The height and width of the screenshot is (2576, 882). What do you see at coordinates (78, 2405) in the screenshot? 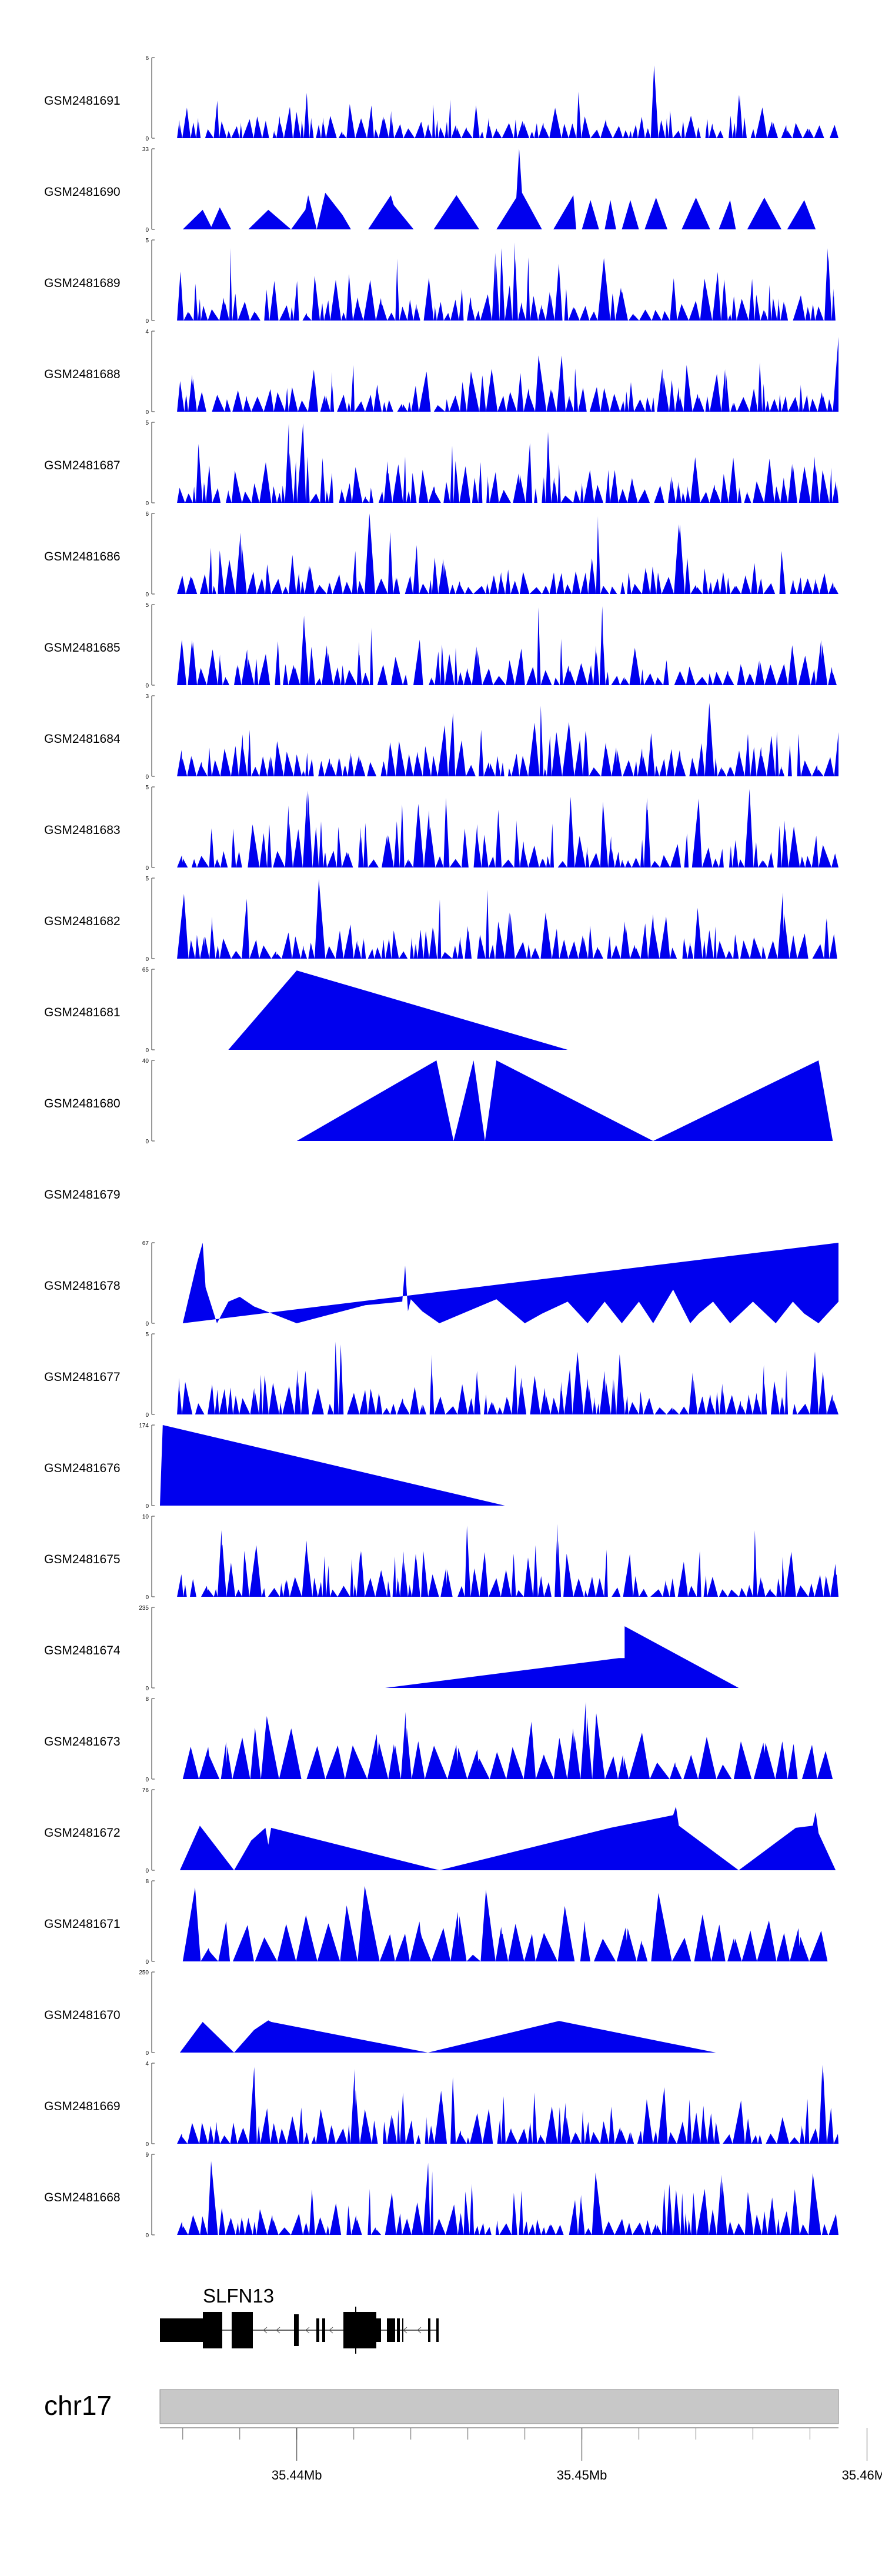
I see `chromosome-label: chr17` at bounding box center [78, 2405].